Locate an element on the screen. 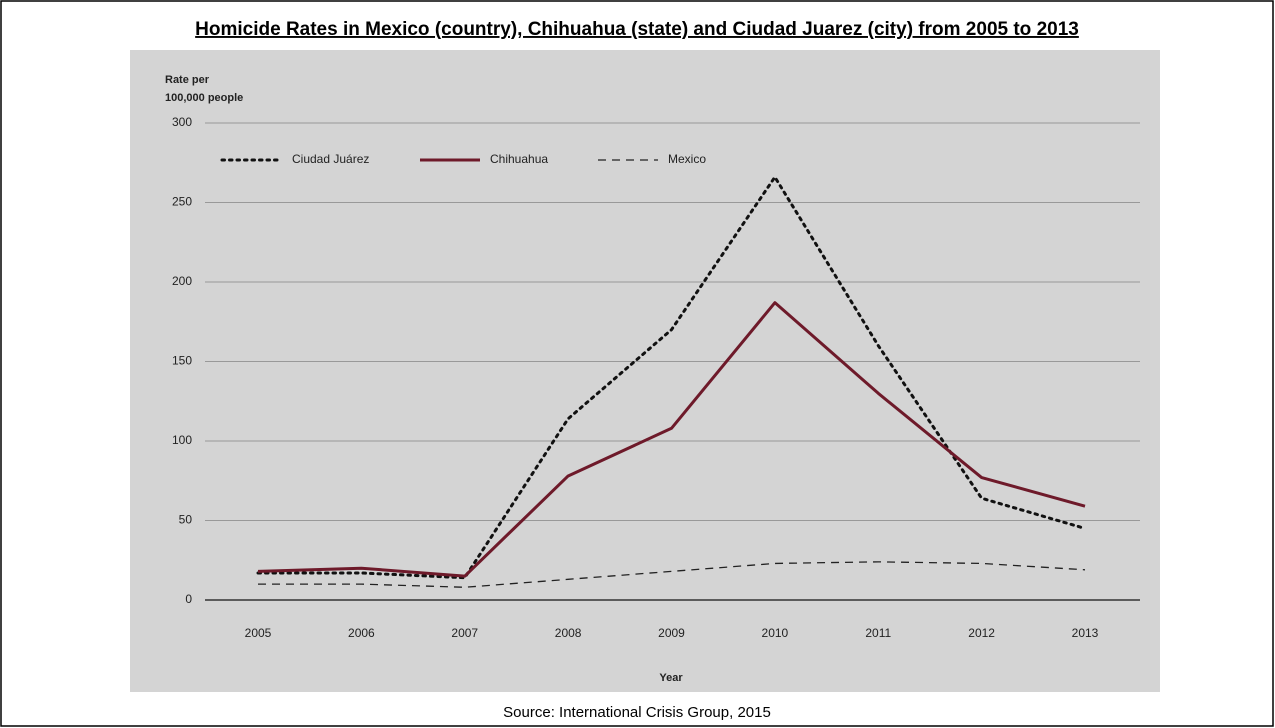  x-tick-label: 2012 is located at coordinates (981, 633).